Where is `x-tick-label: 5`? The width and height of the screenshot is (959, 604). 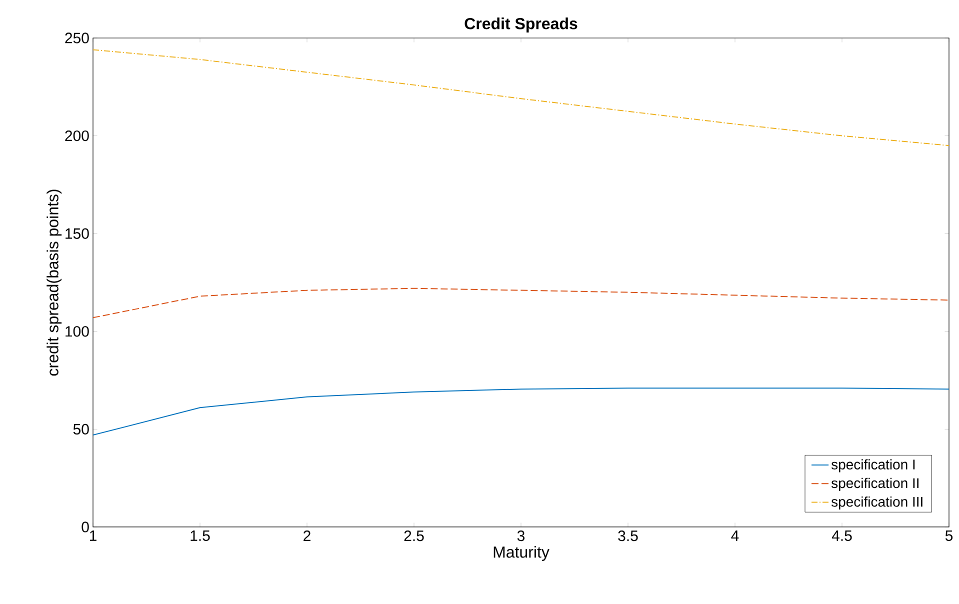 x-tick-label: 5 is located at coordinates (949, 535).